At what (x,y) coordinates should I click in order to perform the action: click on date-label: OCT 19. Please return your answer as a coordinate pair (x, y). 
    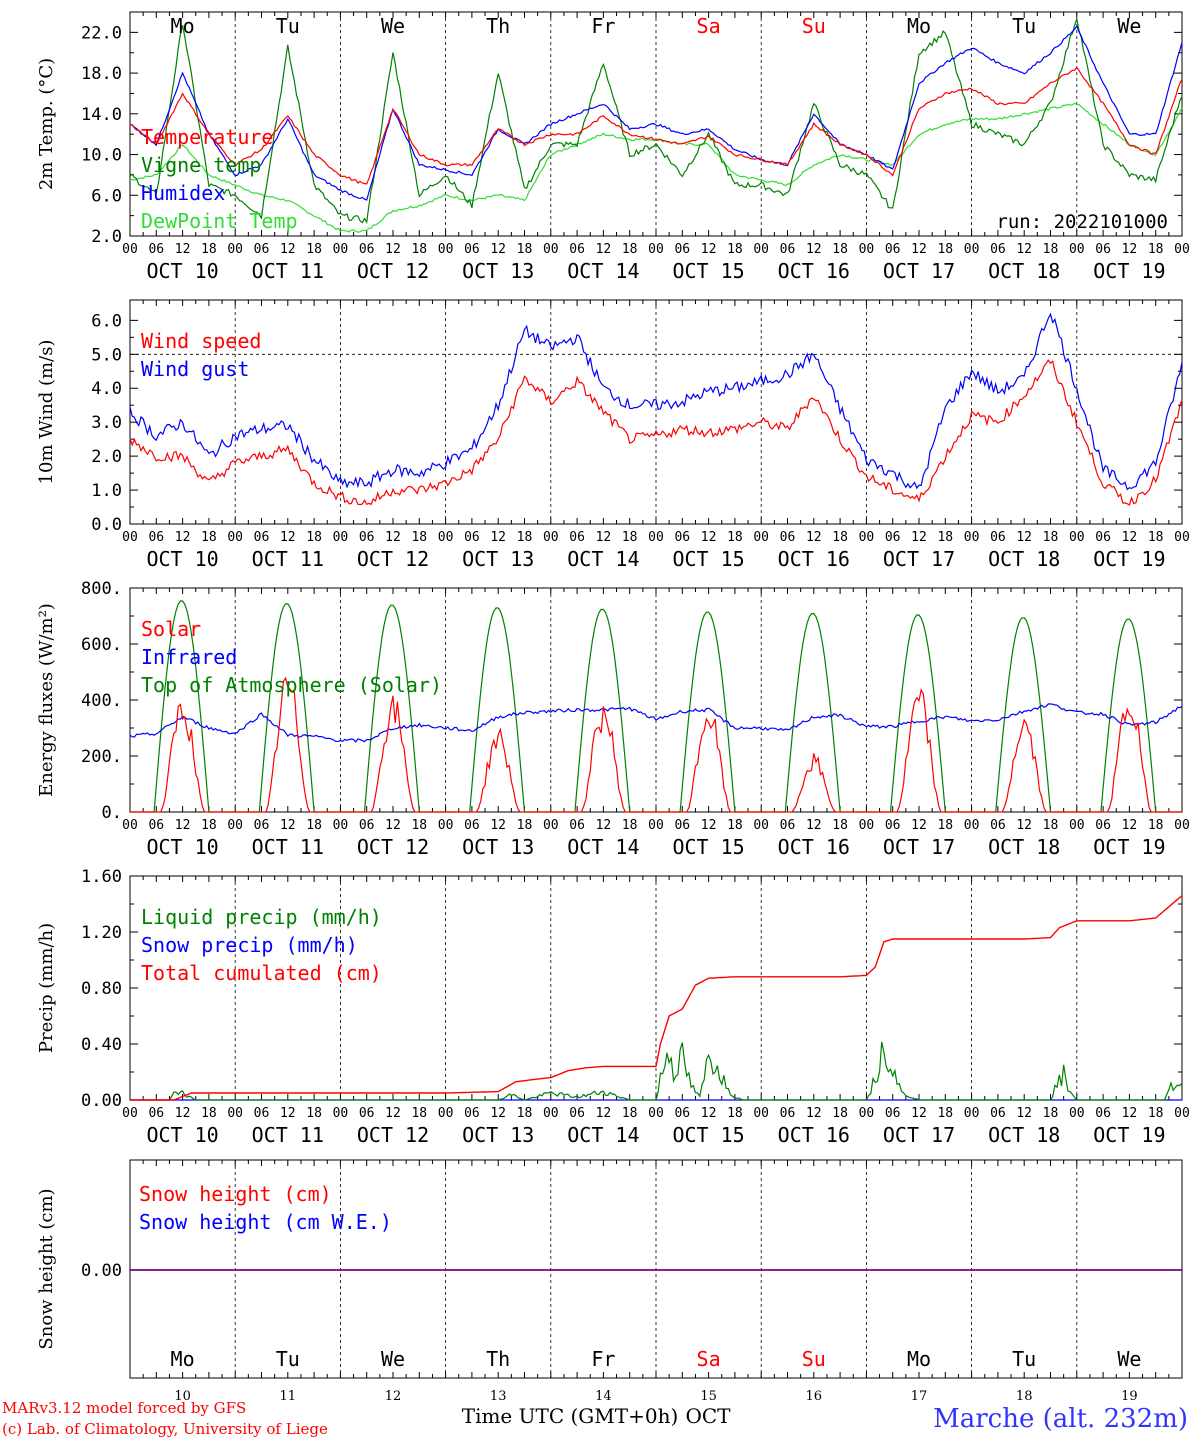
    Looking at the image, I should click on (1129, 1135).